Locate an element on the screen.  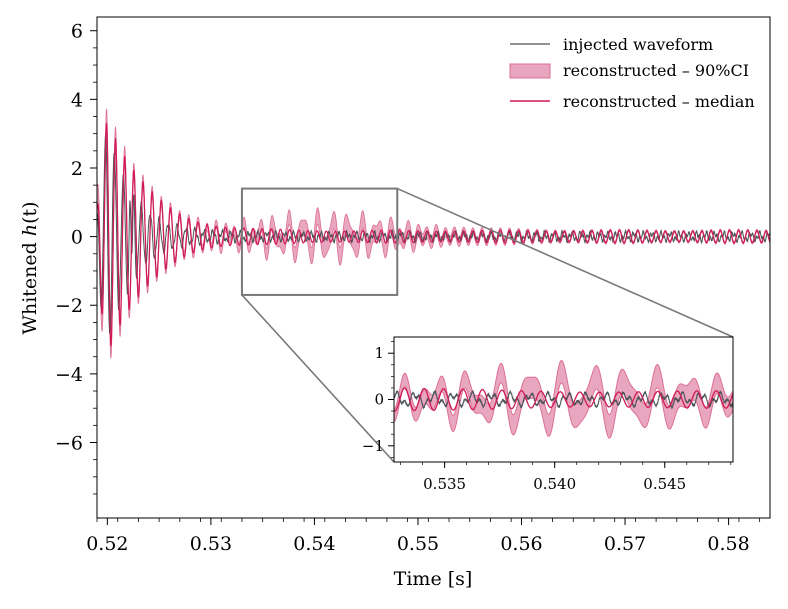
zoom-box is located at coordinates (319, 241).